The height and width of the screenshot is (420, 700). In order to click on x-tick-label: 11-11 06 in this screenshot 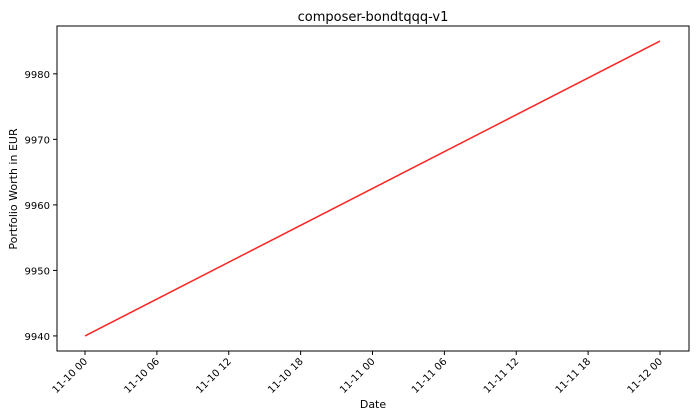, I will do `click(430, 376)`.